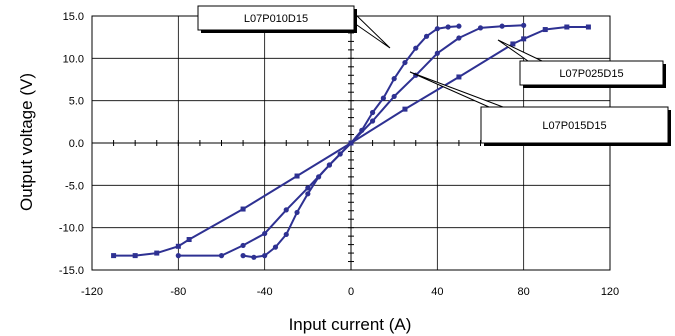 The image size is (675, 336). Describe the element at coordinates (71, 229) in the screenshot. I see `y-tick-label: -10.0` at that location.